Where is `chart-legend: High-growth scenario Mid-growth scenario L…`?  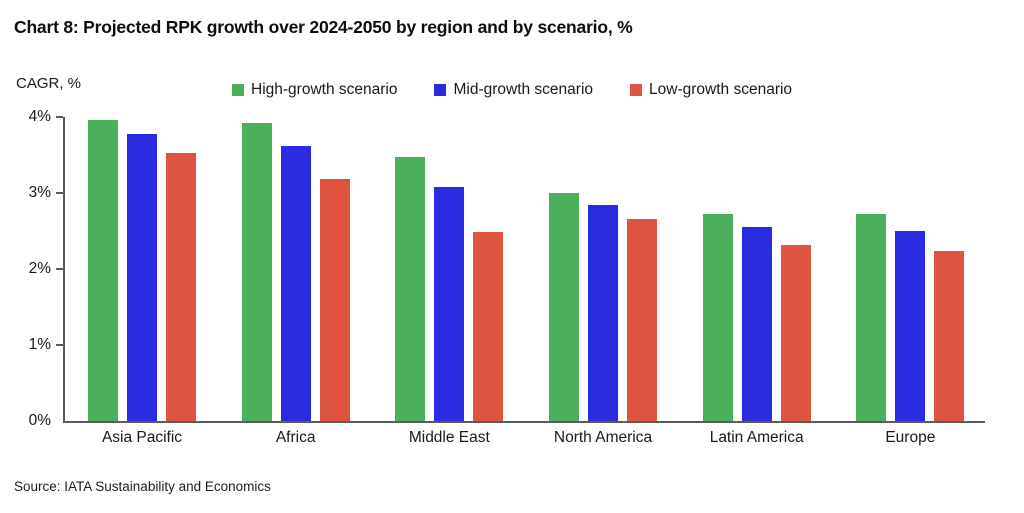 chart-legend: High-growth scenario Mid-growth scenario L… is located at coordinates (512, 90).